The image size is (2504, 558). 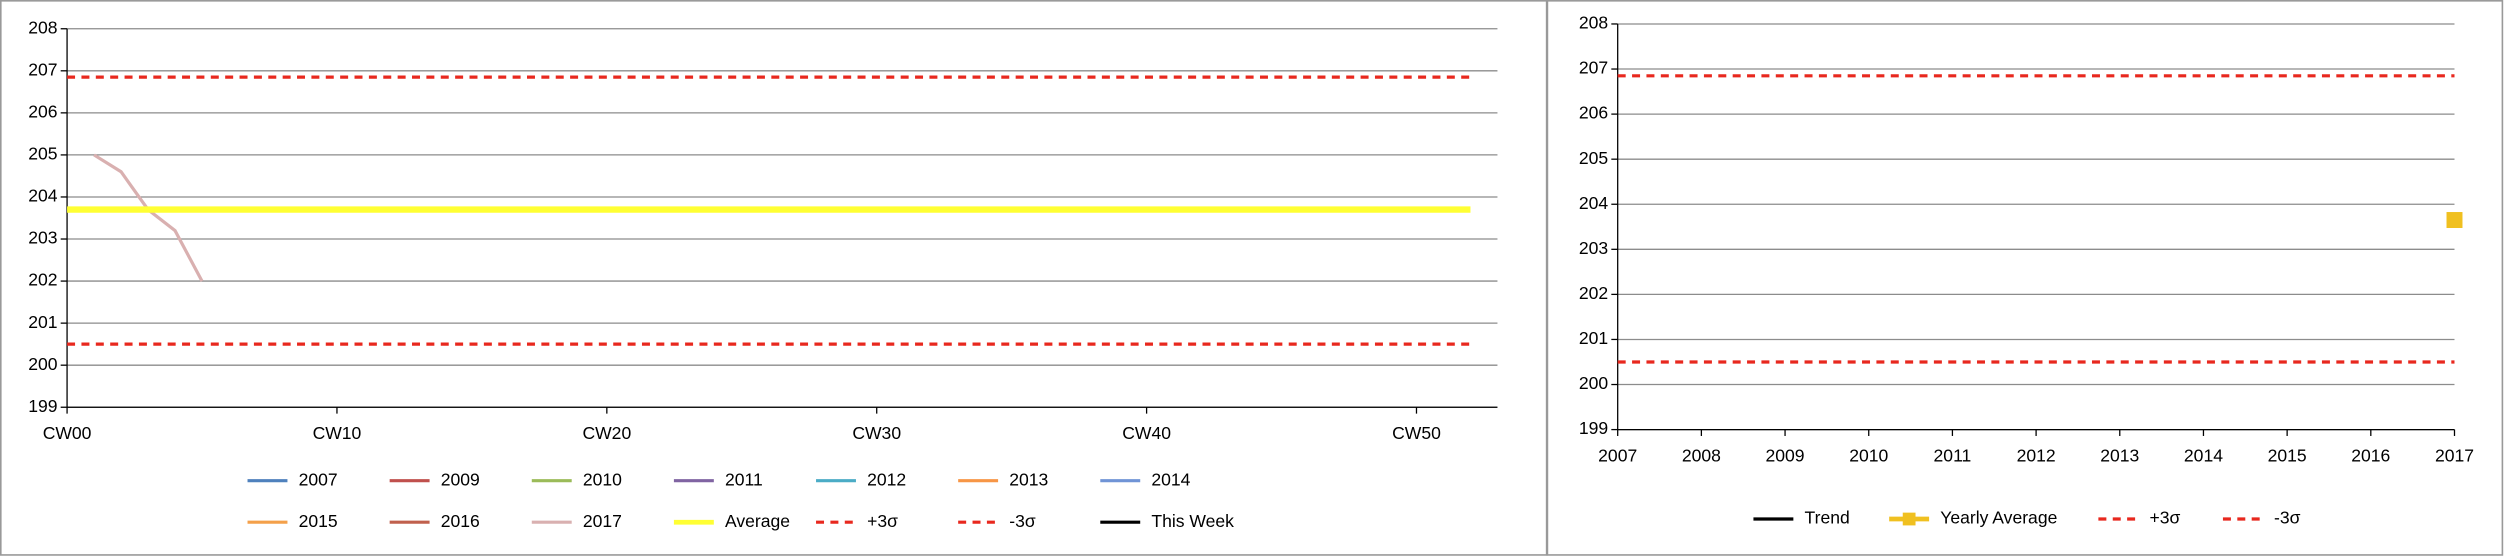 I want to click on series-line, so click(x=148, y=217).